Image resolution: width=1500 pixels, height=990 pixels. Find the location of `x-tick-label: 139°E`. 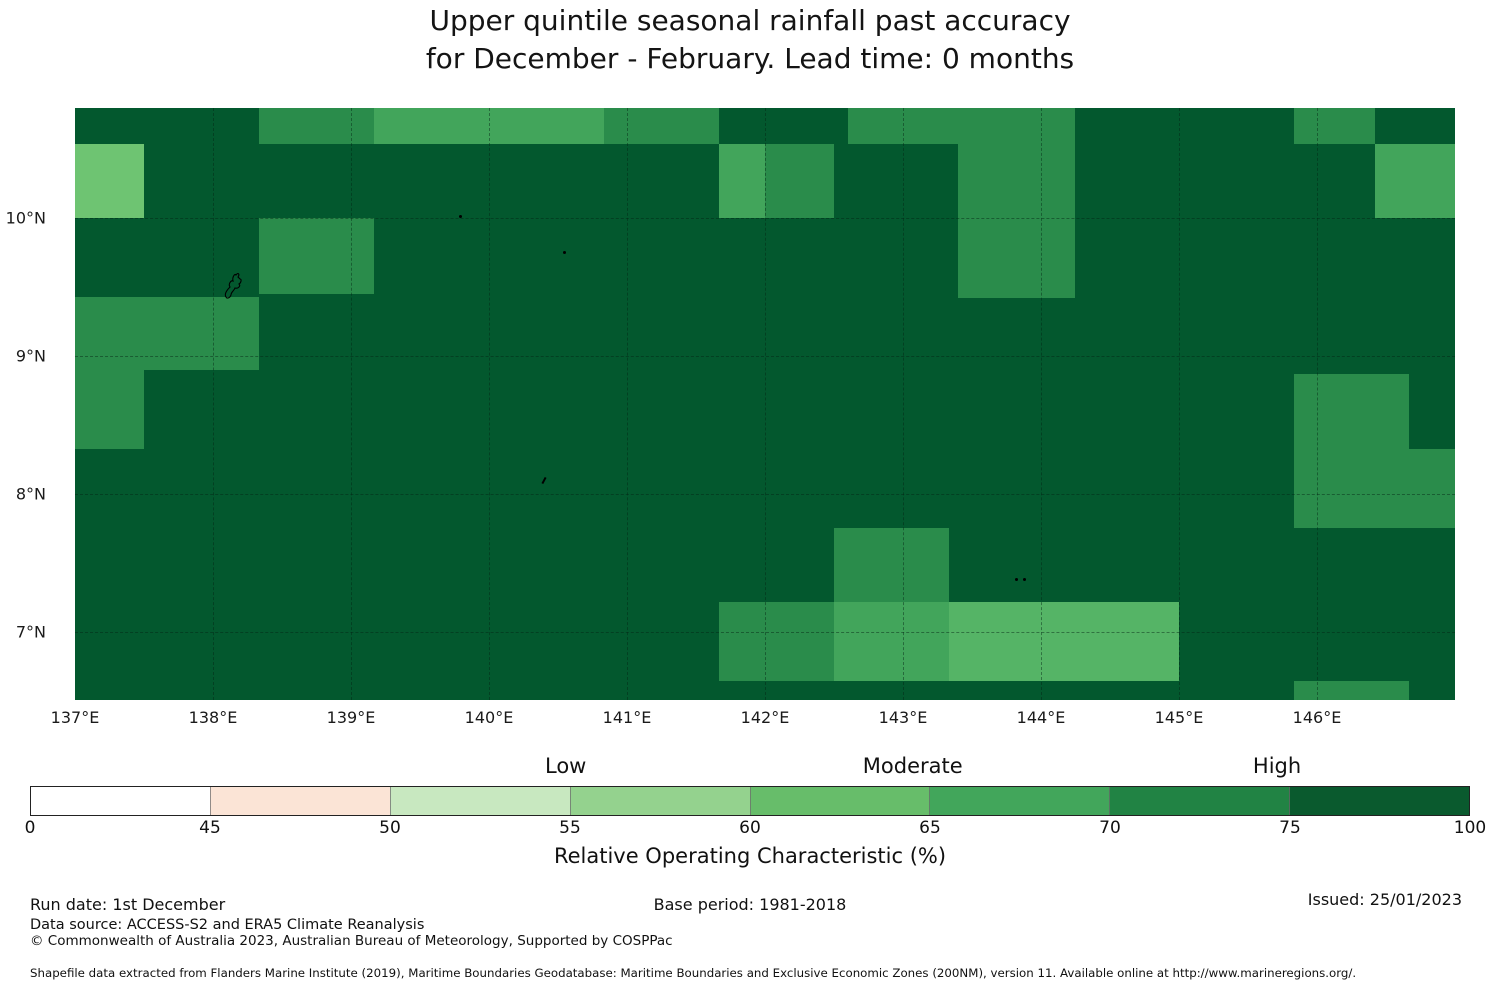

x-tick-label: 139°E is located at coordinates (351, 717).